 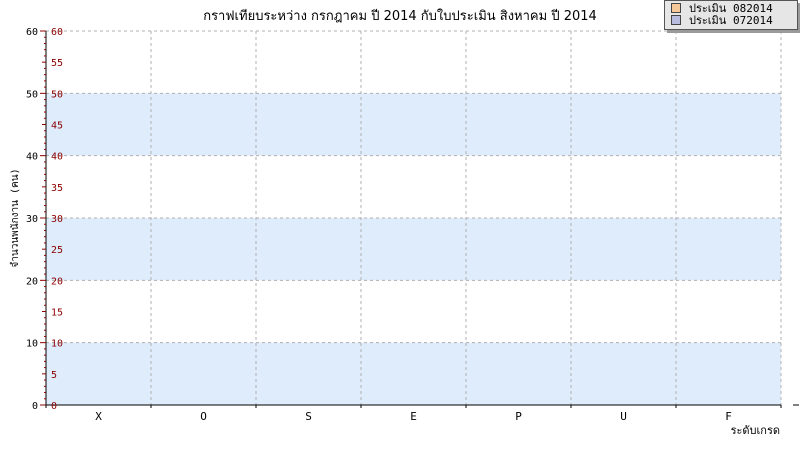 I want to click on y-tick-label-inner: 30, so click(x=57, y=219).